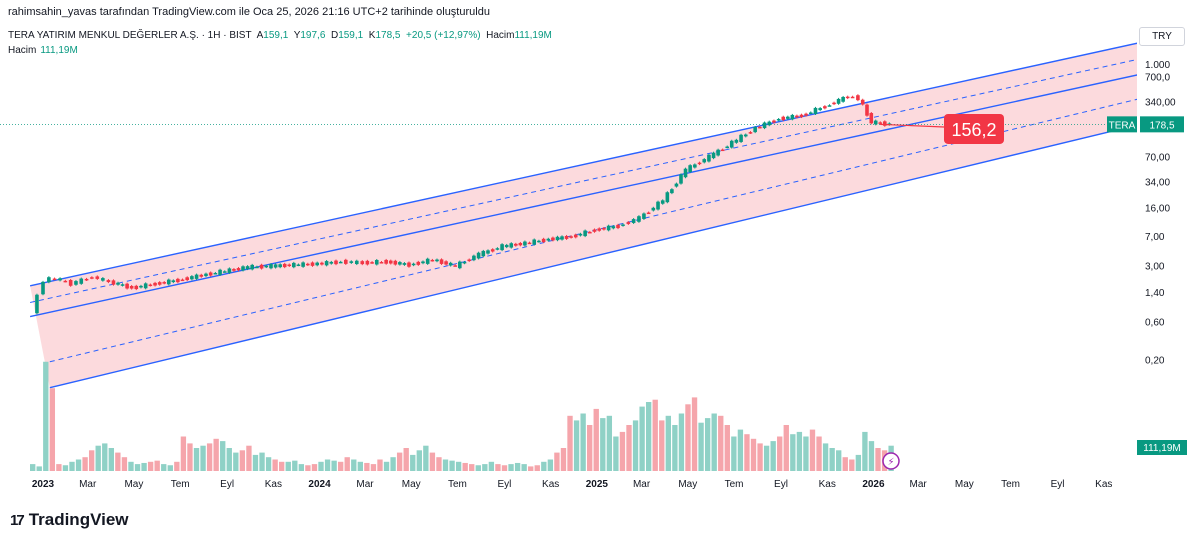  What do you see at coordinates (1157, 65) in the screenshot?
I see `y-tick-label: 1.000` at bounding box center [1157, 65].